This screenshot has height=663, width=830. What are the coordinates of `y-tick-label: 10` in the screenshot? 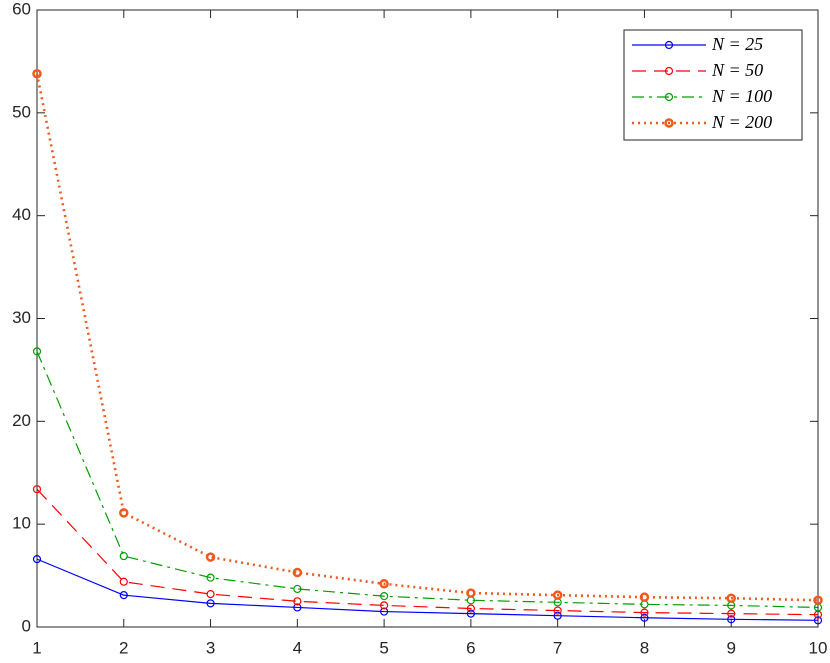 It's located at (21, 523).